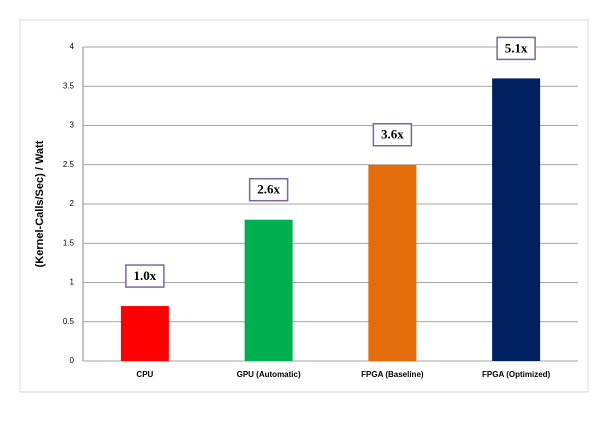  I want to click on annotation: 2.6x, so click(268, 189).